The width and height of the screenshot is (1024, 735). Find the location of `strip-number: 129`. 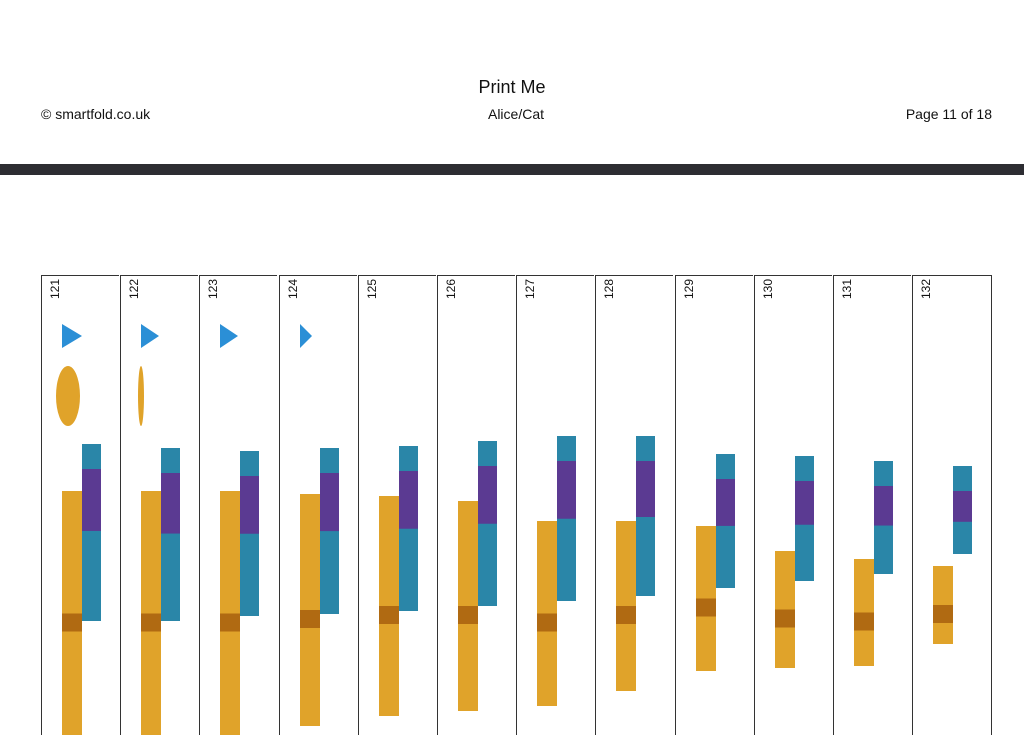

strip-number: 129 is located at coordinates (688, 289).